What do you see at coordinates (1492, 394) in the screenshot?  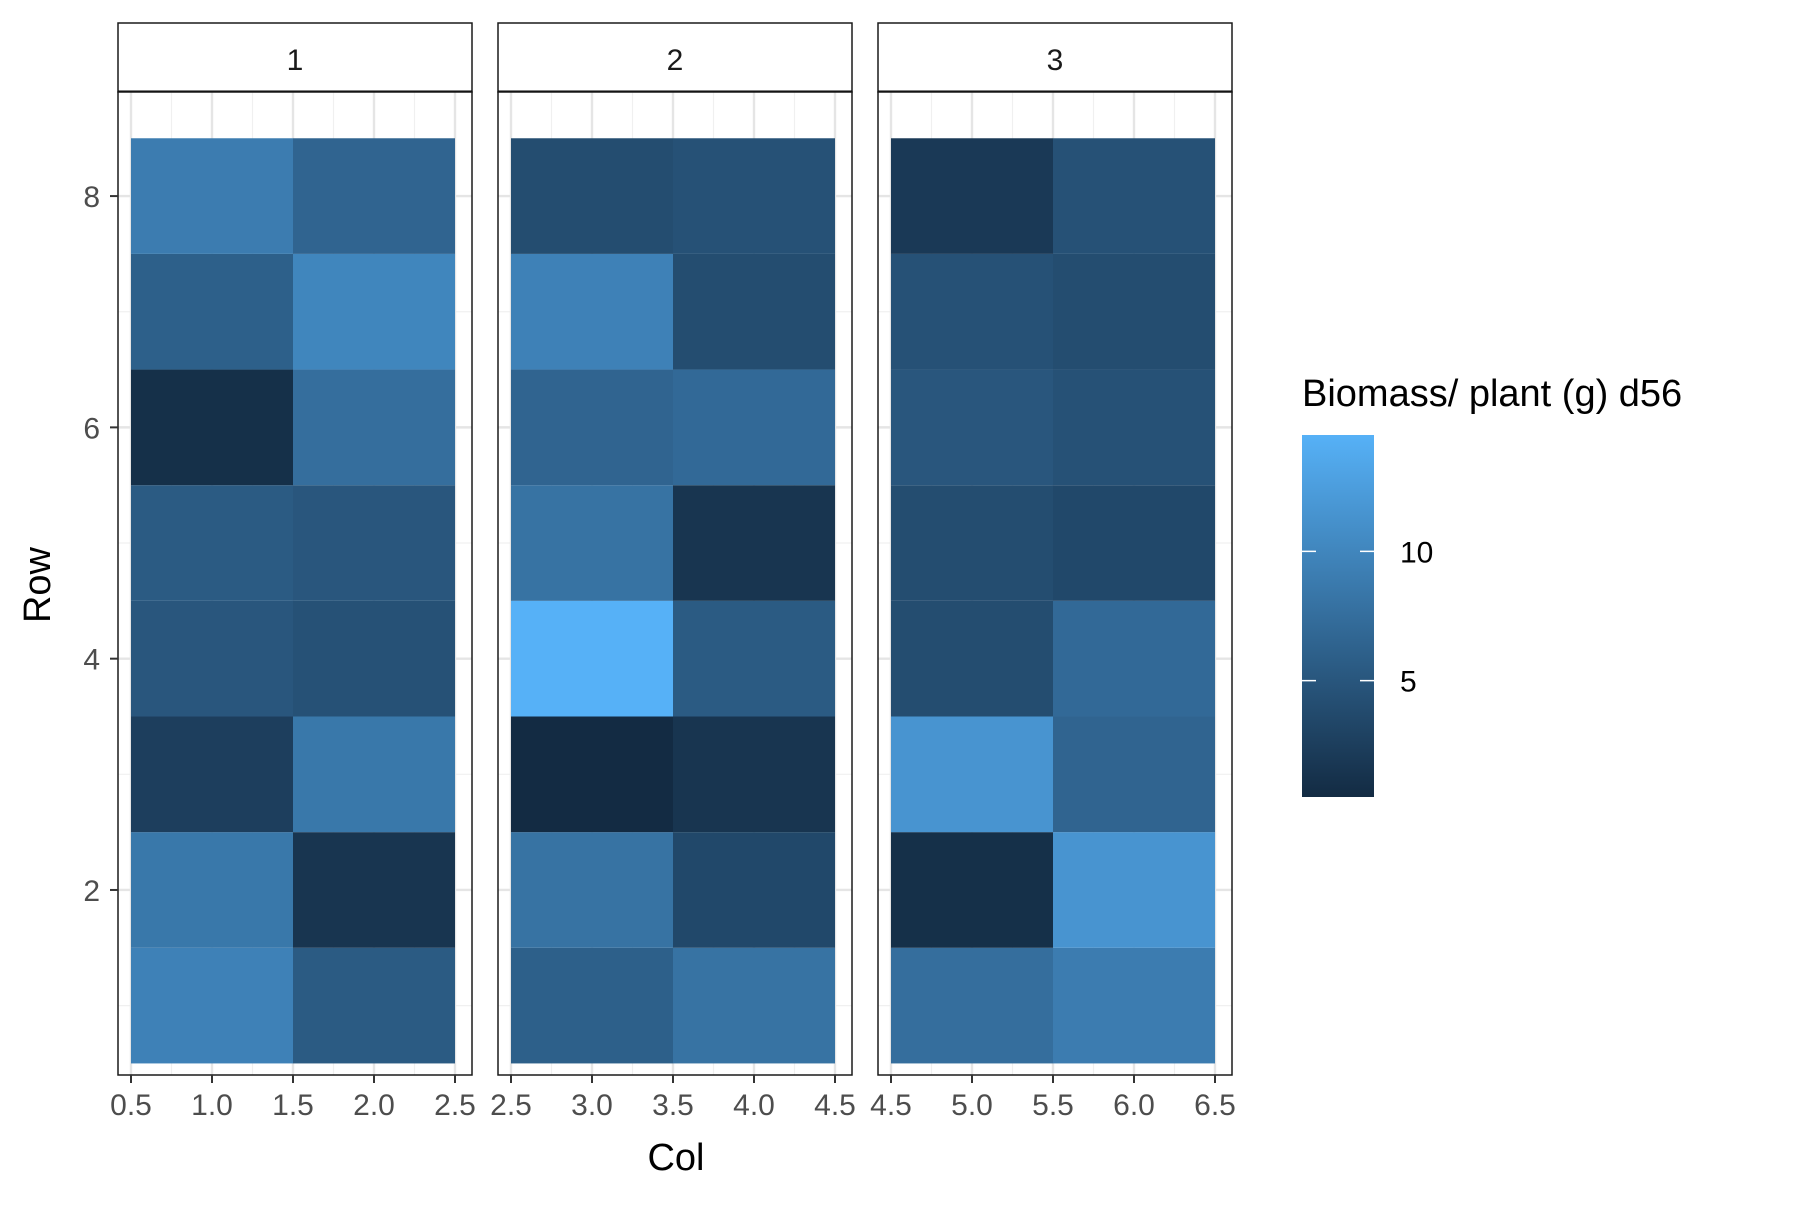 I see `legend-title: Biomass/ plant (g) d56` at bounding box center [1492, 394].